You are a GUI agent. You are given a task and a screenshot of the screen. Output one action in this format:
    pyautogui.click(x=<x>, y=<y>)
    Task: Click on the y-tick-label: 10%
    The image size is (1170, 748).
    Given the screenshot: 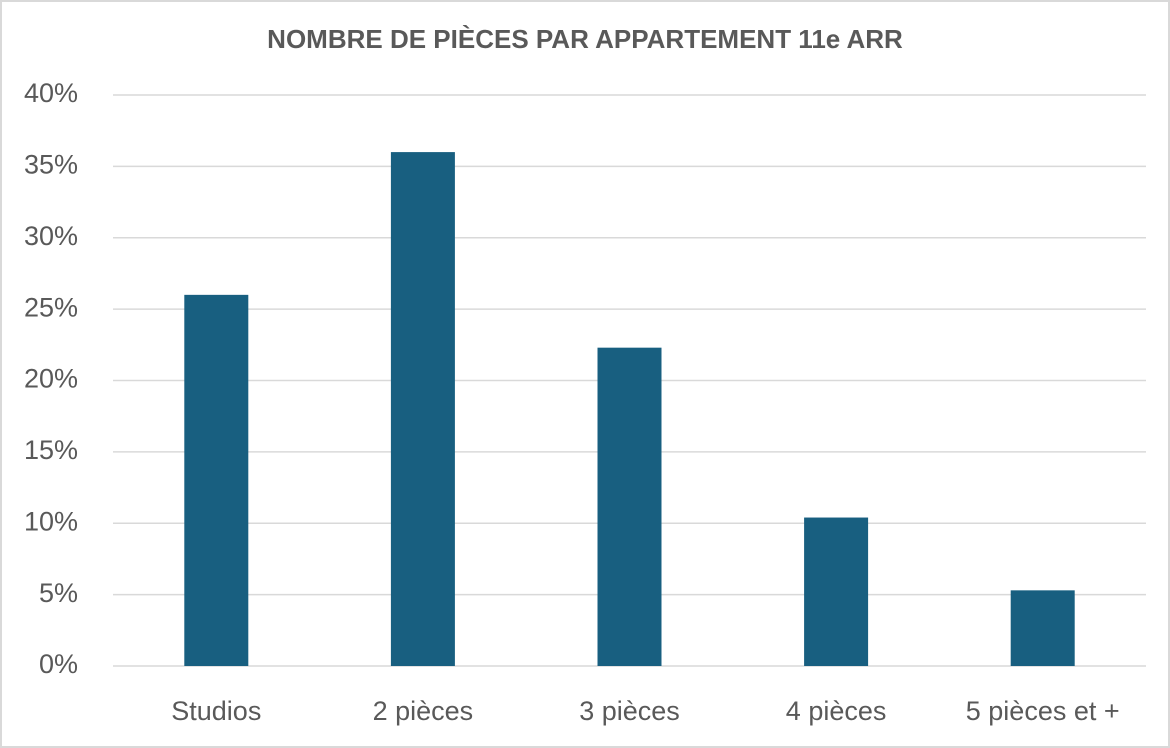 What is the action you would take?
    pyautogui.click(x=51, y=521)
    